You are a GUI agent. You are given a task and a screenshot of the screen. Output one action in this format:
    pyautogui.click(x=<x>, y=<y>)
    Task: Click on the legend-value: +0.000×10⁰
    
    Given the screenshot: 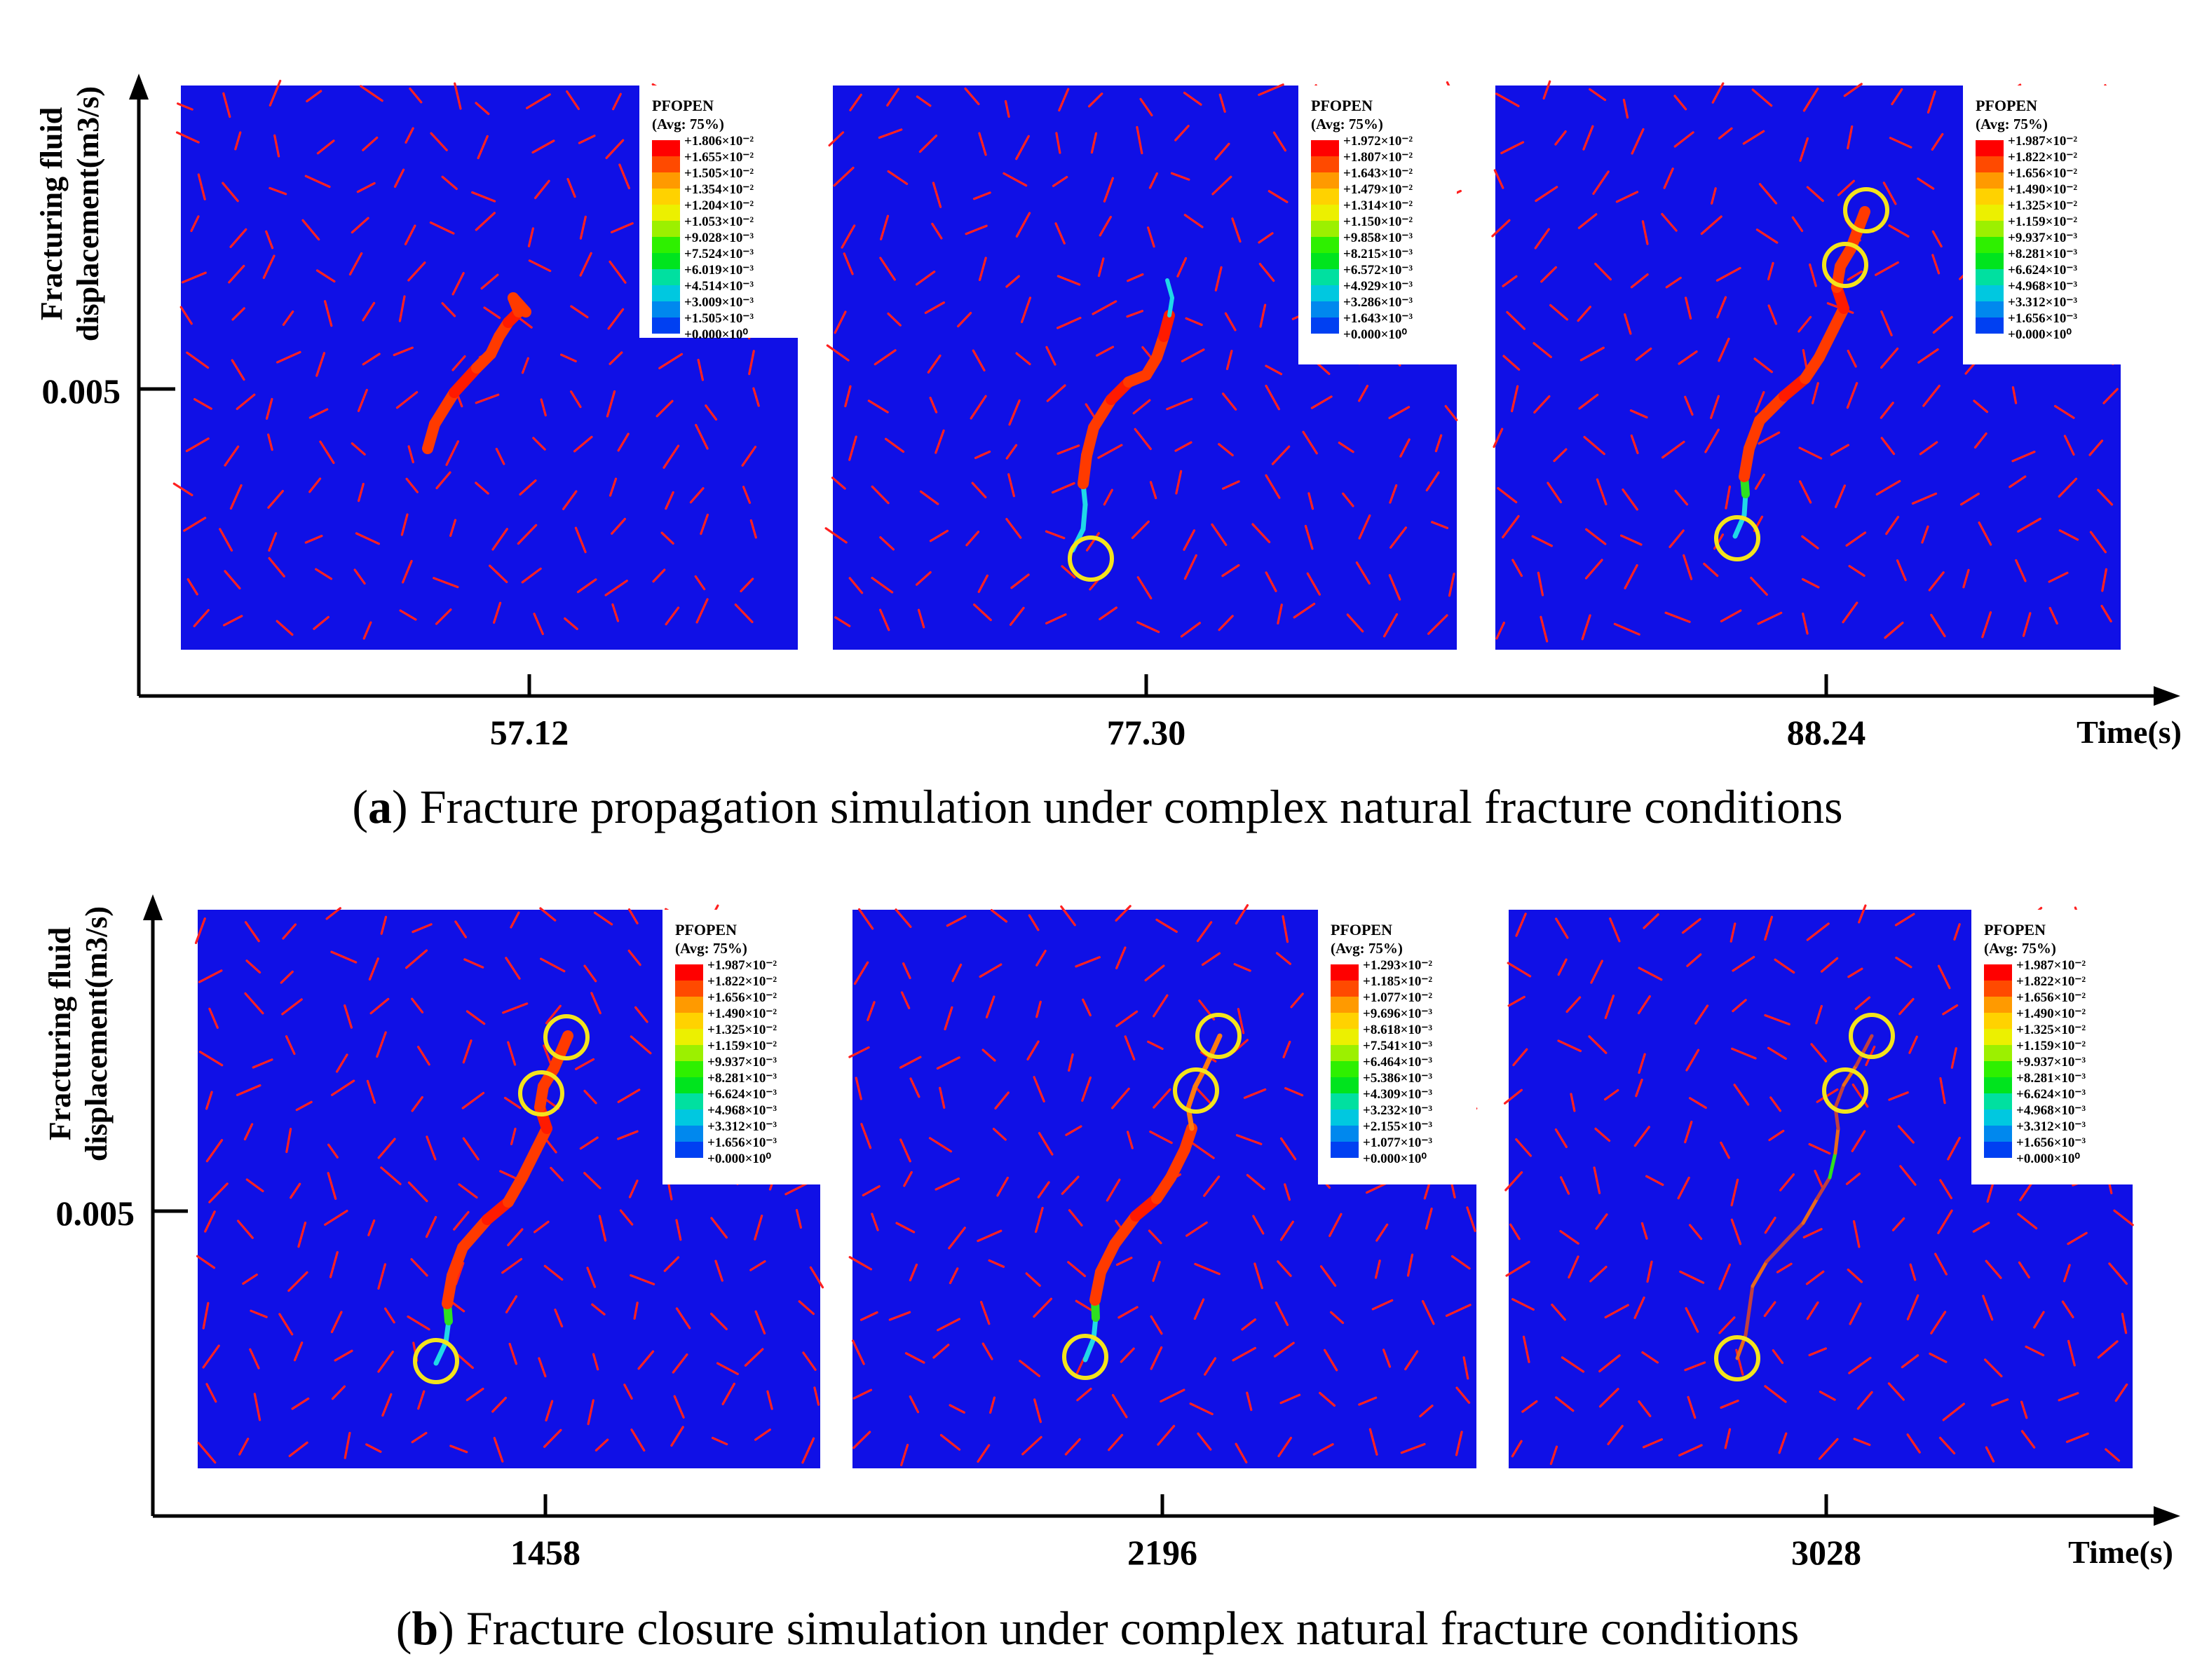 What is the action you would take?
    pyautogui.click(x=1375, y=334)
    